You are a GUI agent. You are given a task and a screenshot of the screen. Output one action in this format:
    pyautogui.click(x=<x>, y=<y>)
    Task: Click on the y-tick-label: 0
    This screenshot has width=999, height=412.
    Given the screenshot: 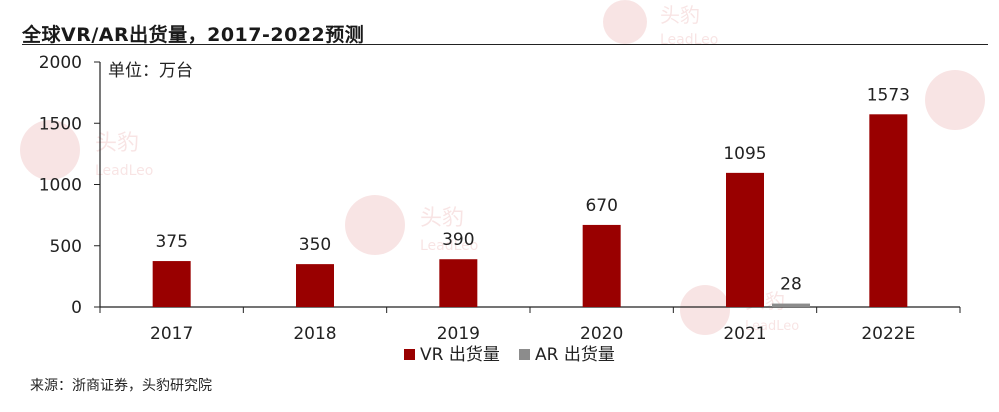 What is the action you would take?
    pyautogui.click(x=76, y=308)
    